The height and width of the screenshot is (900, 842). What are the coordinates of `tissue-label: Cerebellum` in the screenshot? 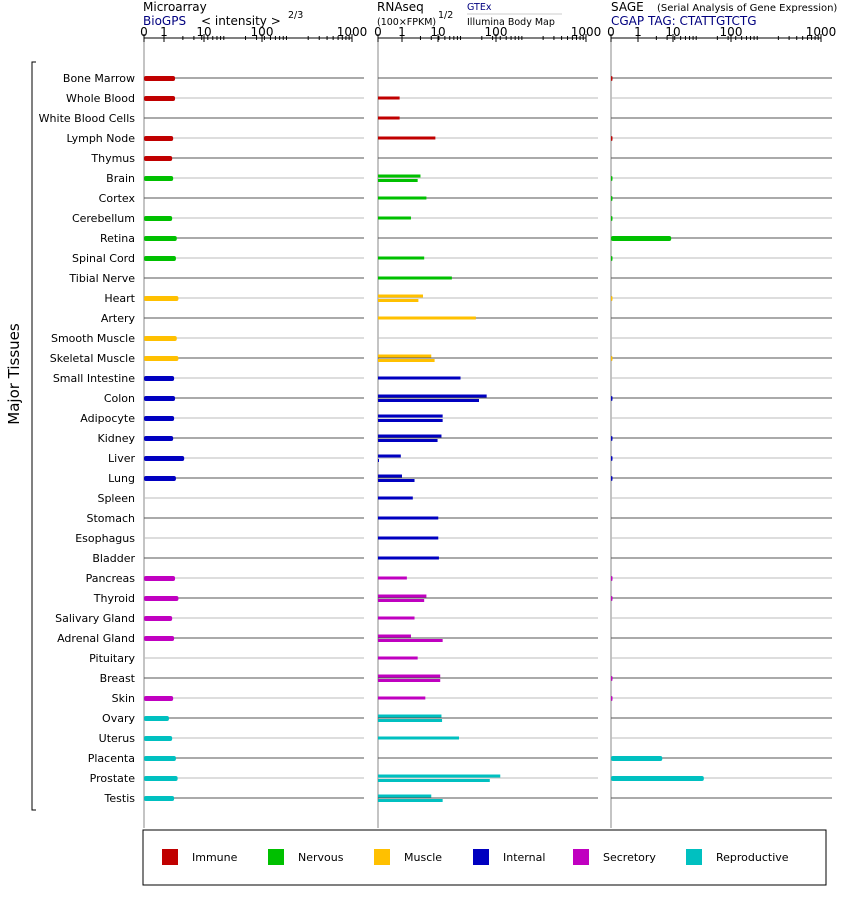 It's located at (103, 218).